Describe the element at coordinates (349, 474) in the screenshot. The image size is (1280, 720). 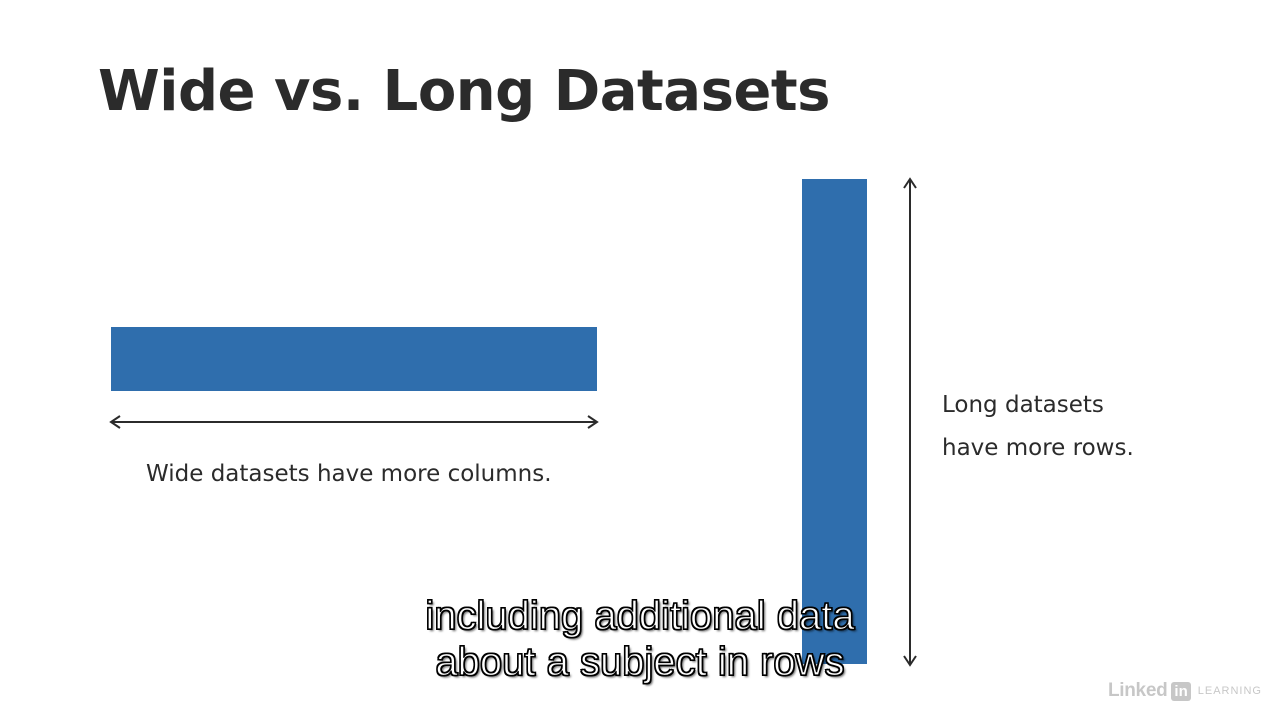
I see `wide-dataset-caption: Wide datasets have more columns.` at that location.